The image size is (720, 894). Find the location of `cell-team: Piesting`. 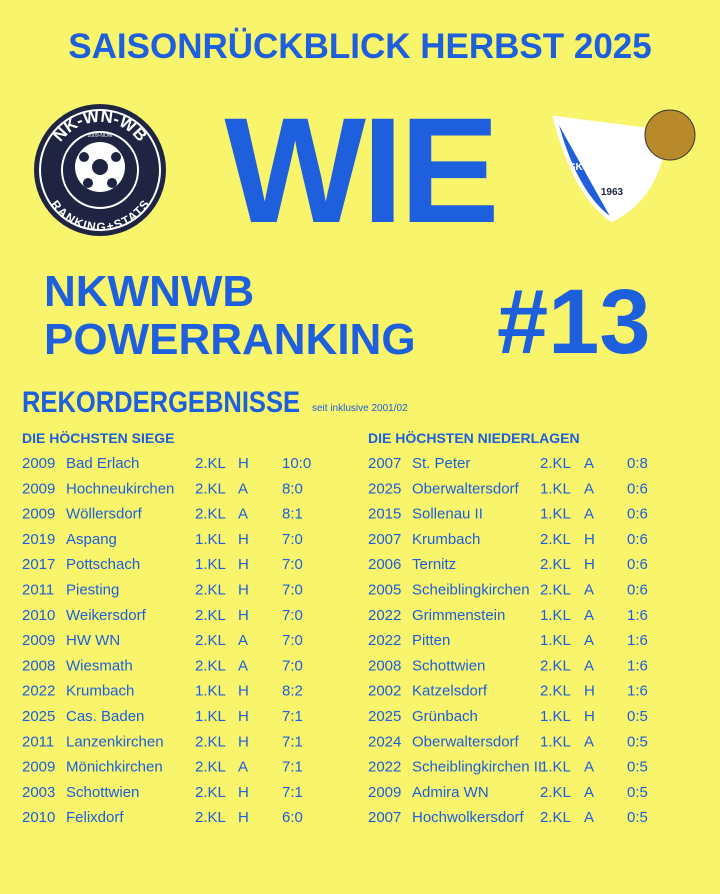

cell-team: Piesting is located at coordinates (92, 589).